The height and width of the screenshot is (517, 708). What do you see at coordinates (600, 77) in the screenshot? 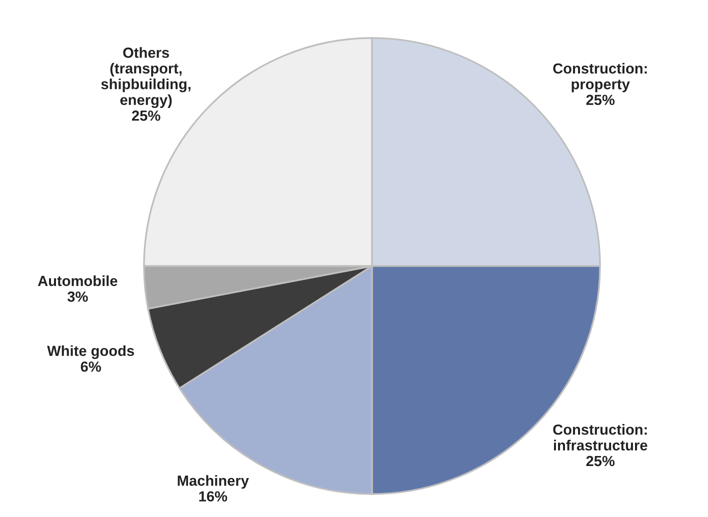
I see `slice-label: Construction: property` at bounding box center [600, 77].